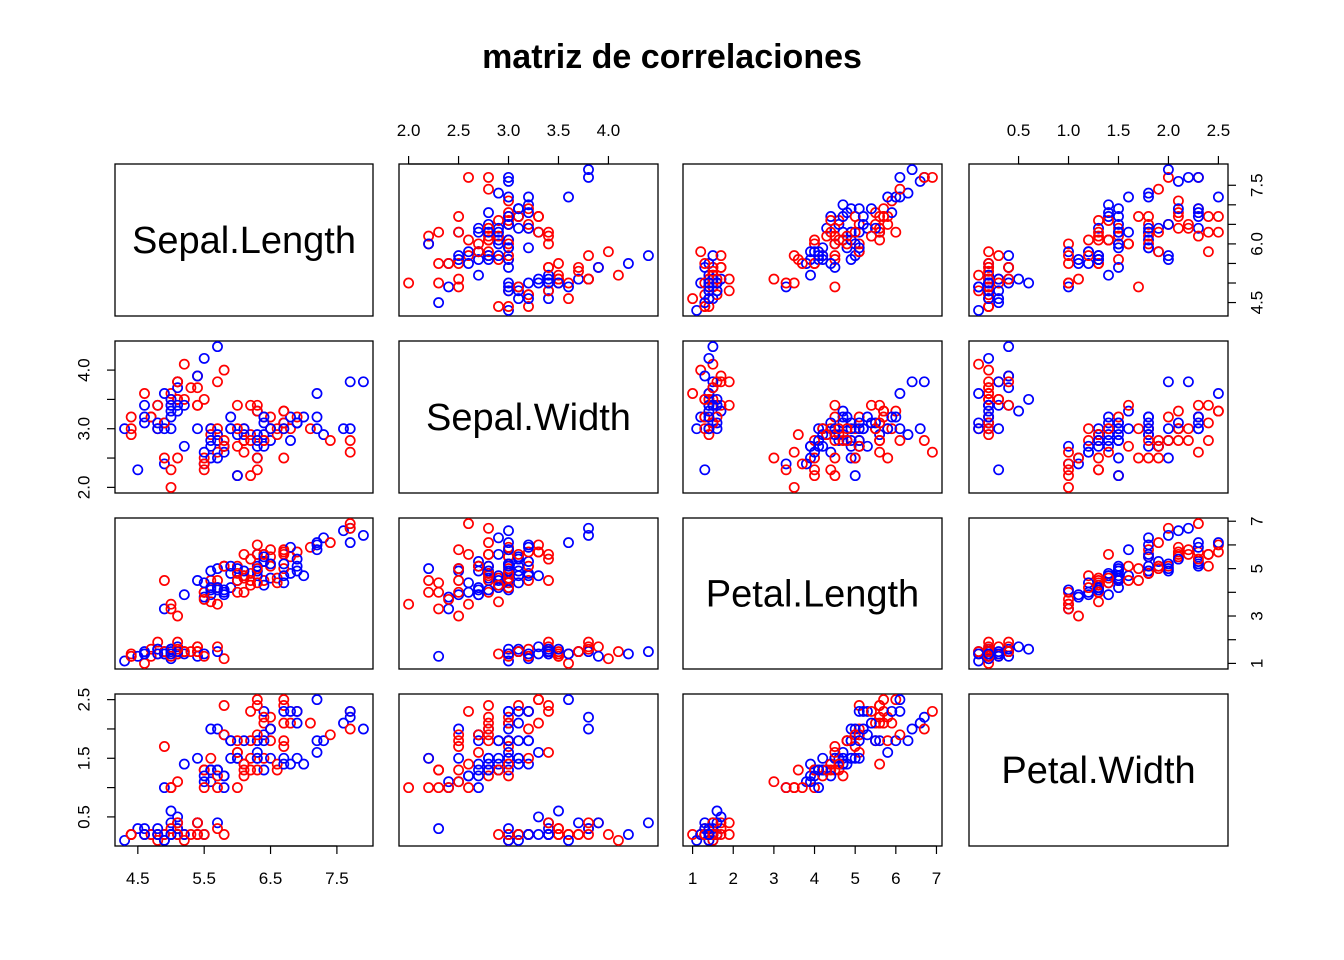 This screenshot has height=960, width=1344. I want to click on point-109-petal-width-vs-petal-length, so click(900, 700).